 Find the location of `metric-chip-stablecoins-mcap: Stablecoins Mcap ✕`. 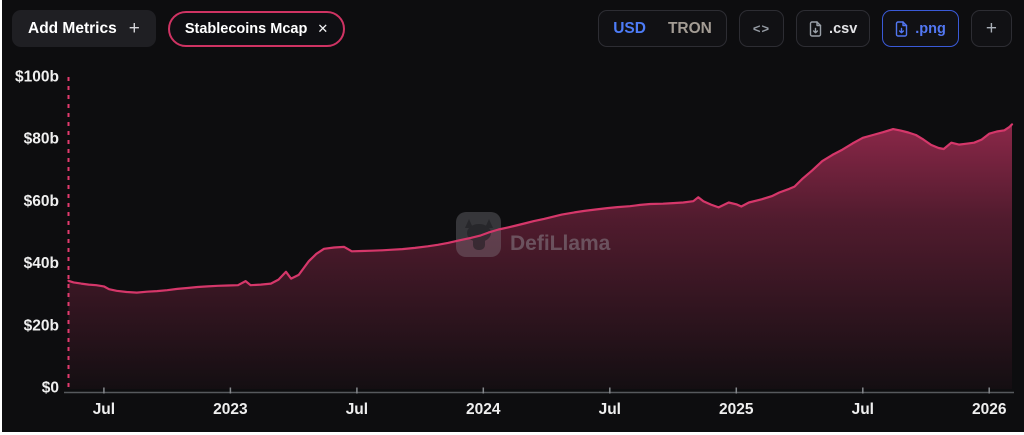

metric-chip-stablecoins-mcap: Stablecoins Mcap ✕ is located at coordinates (256, 28).